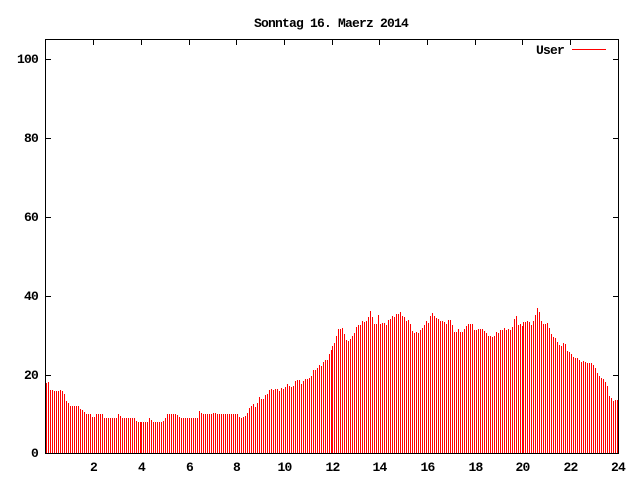 The image size is (640, 480). Describe the element at coordinates (31, 138) in the screenshot. I see `svg-text: 80` at that location.